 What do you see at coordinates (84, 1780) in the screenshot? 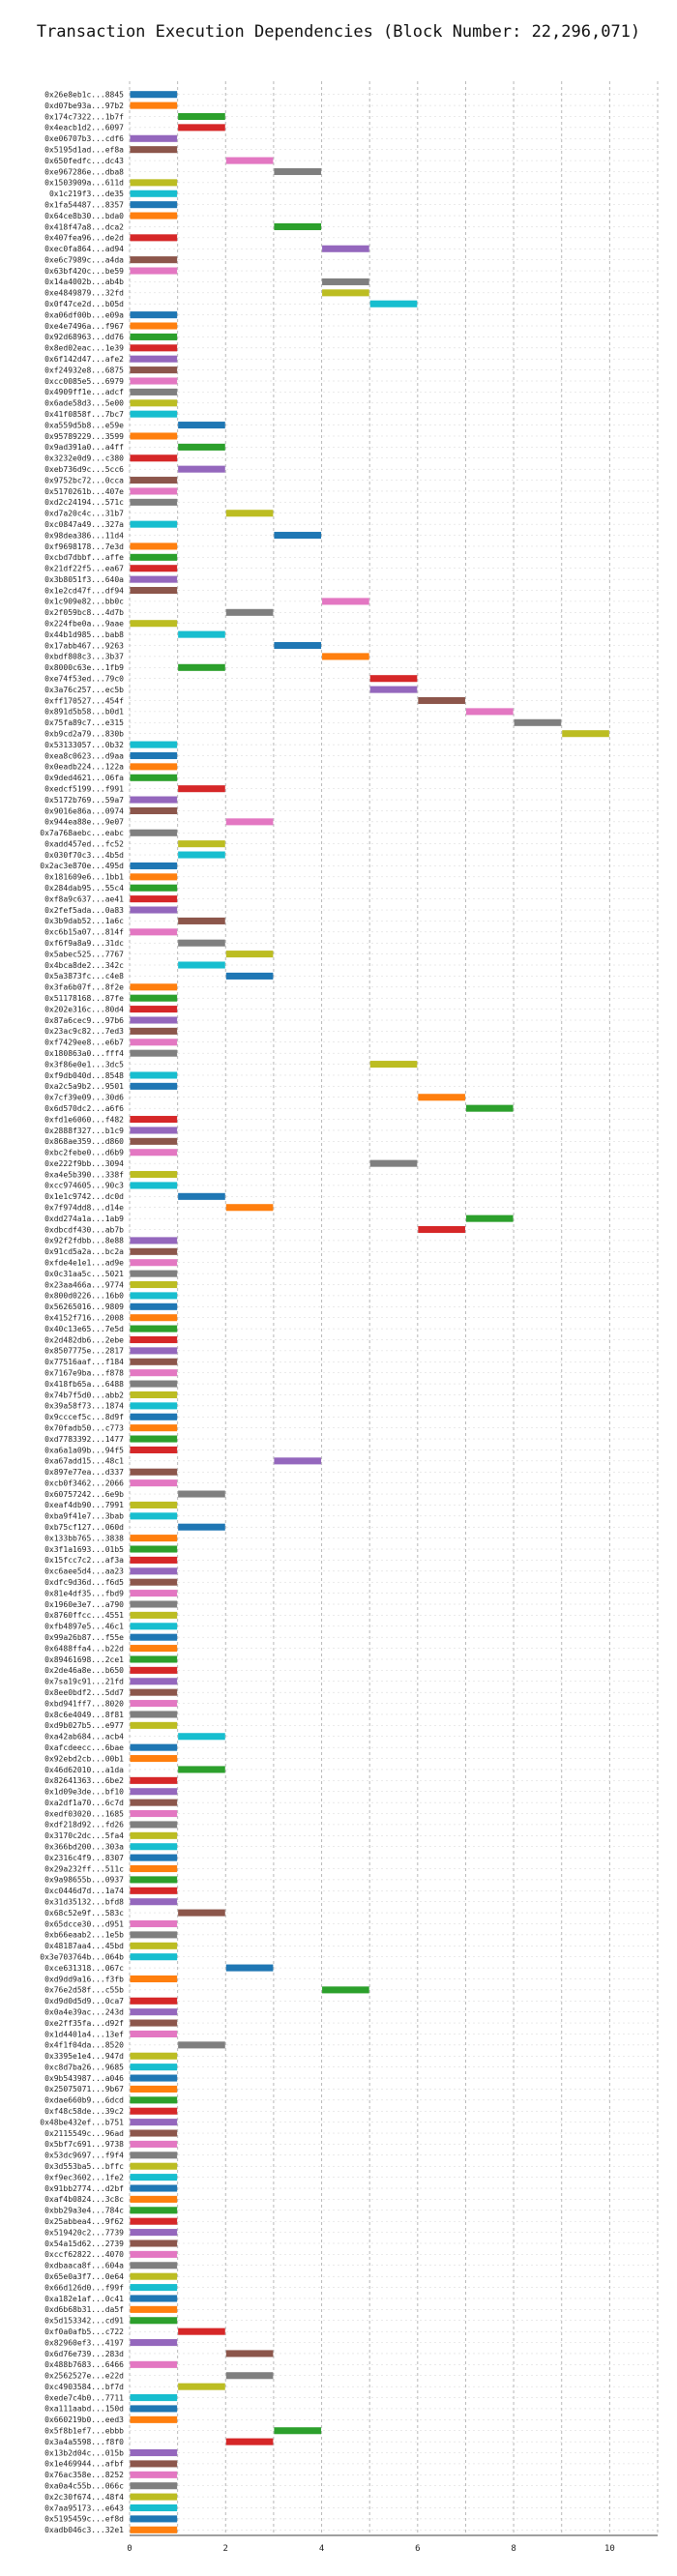
I see `y-tick-label: 0x82641363...6be2` at bounding box center [84, 1780].